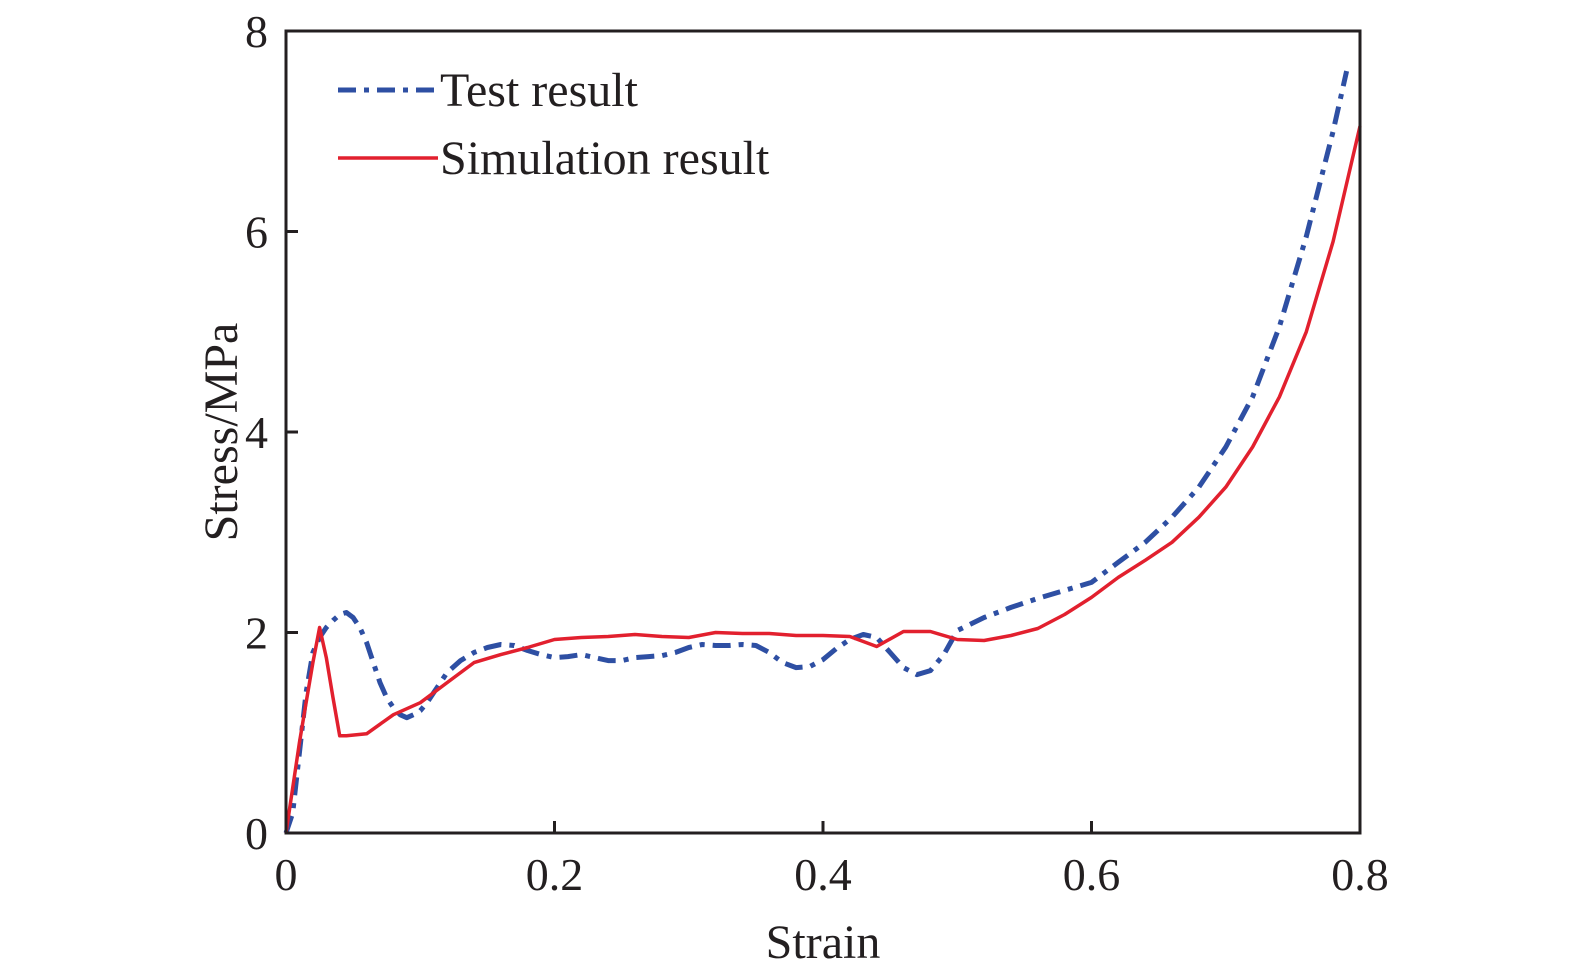 The height and width of the screenshot is (978, 1575). Describe the element at coordinates (1092, 874) in the screenshot. I see `x-tick-label: 0.6` at that location.